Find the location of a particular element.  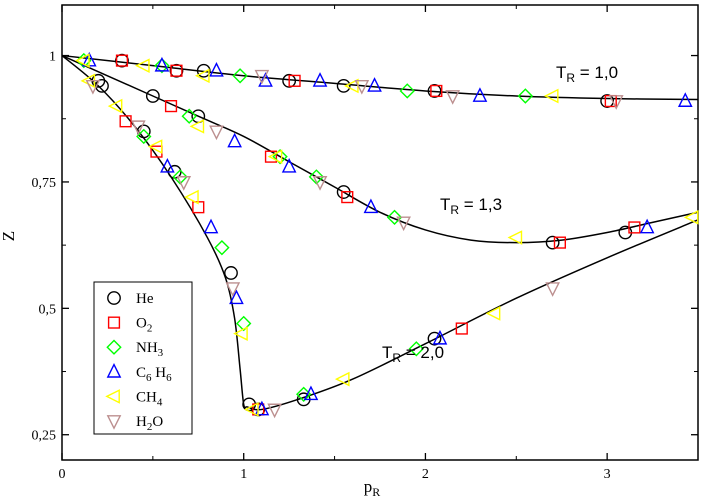

x-axis-label: pR is located at coordinates (372, 488).